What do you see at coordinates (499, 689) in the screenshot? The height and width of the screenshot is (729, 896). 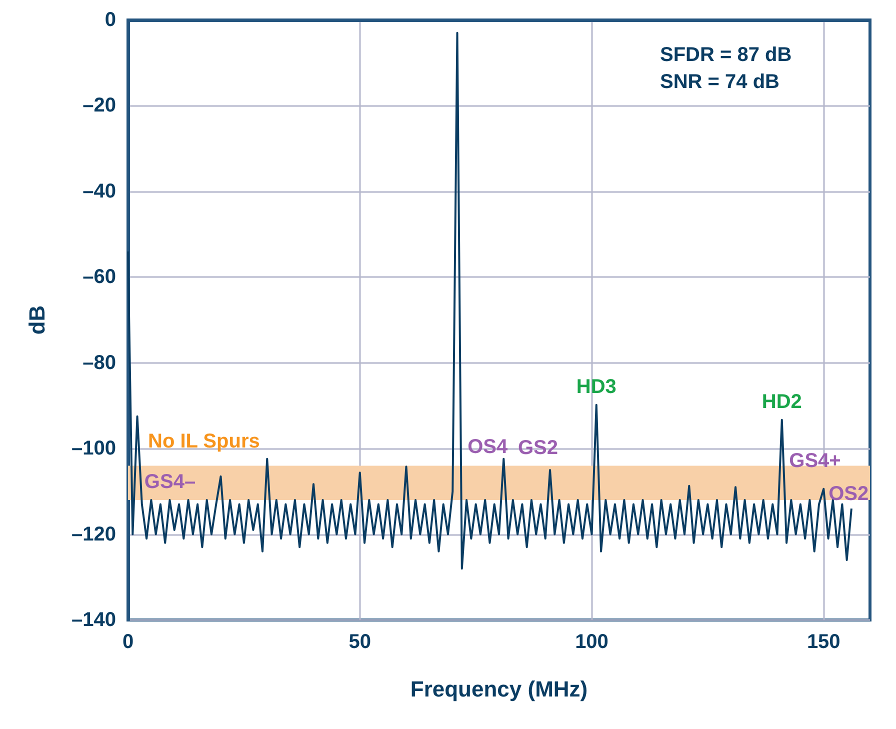 I see `x-axis-title: Frequency (MHz)` at bounding box center [499, 689].